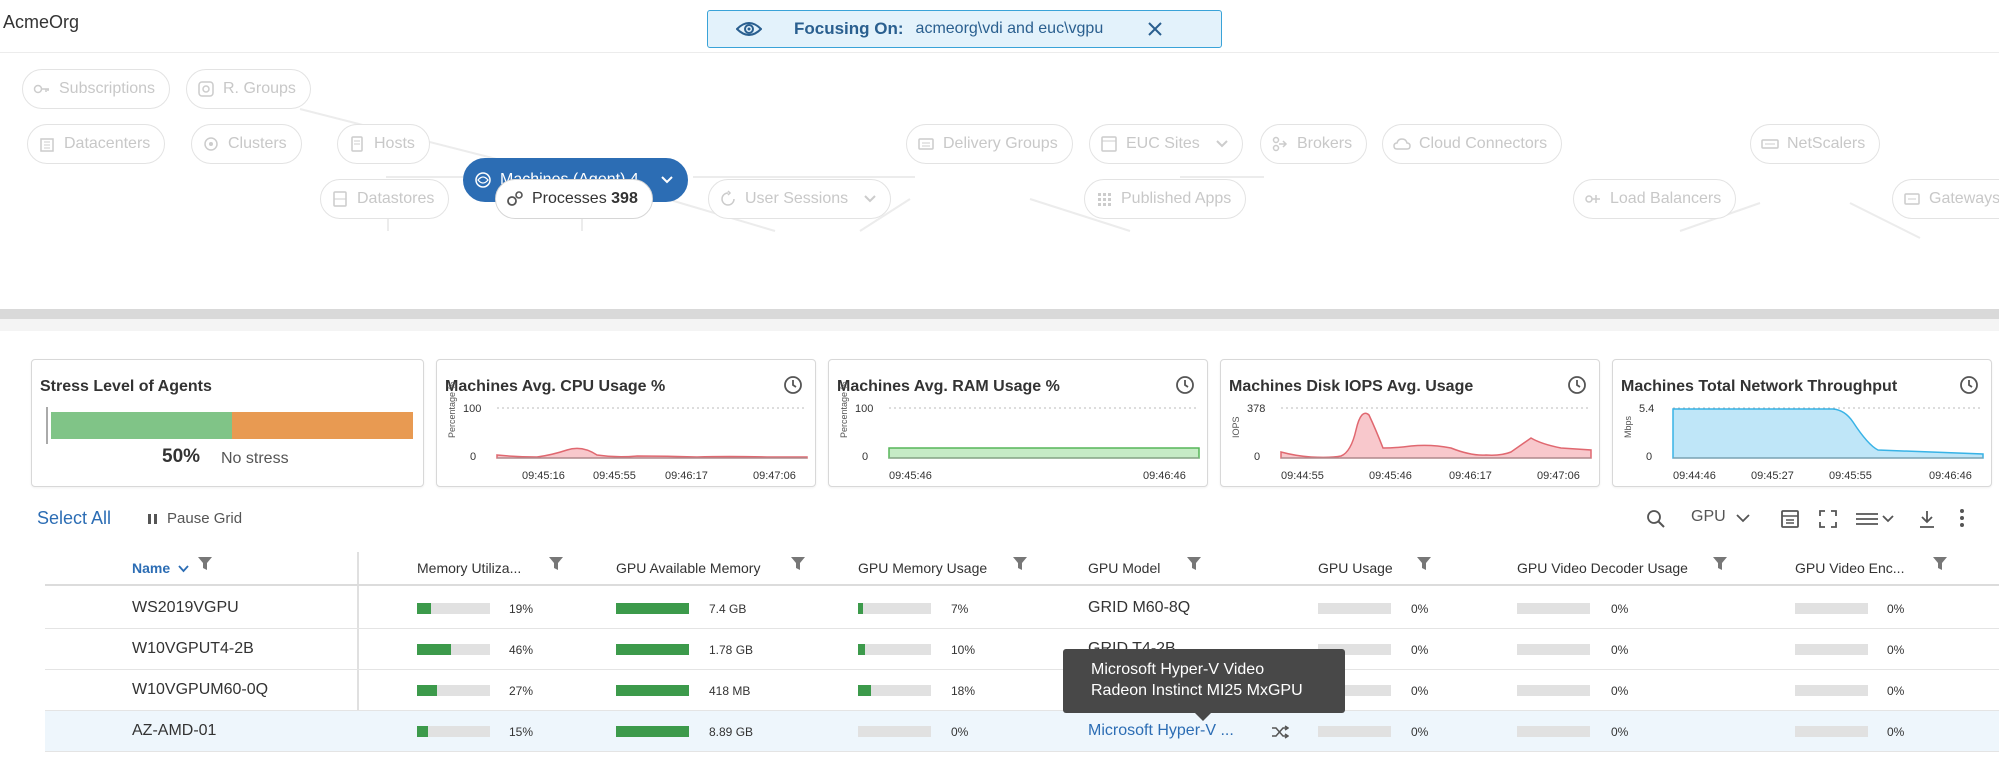 The height and width of the screenshot is (767, 1999). What do you see at coordinates (1656, 519) in the screenshot?
I see `search-icon` at bounding box center [1656, 519].